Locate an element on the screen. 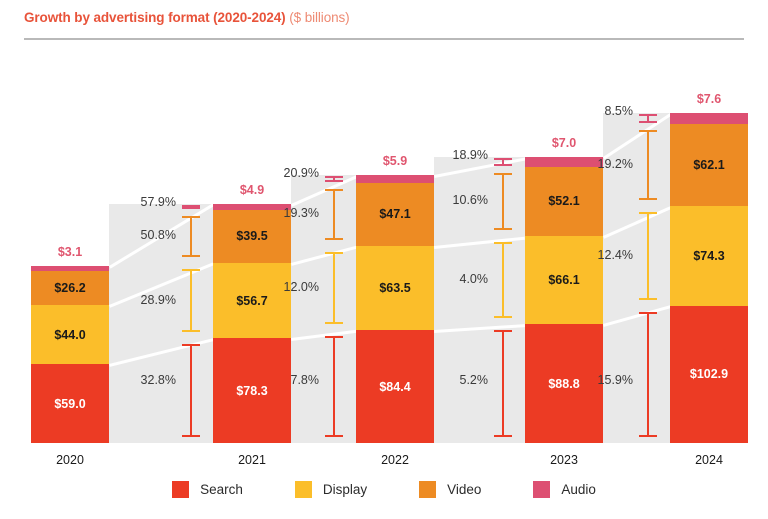 Image resolution: width=768 pixels, height=519 pixels. stacked-bar-2021: $78.3 $56.7 $39.5 is located at coordinates (252, 323).